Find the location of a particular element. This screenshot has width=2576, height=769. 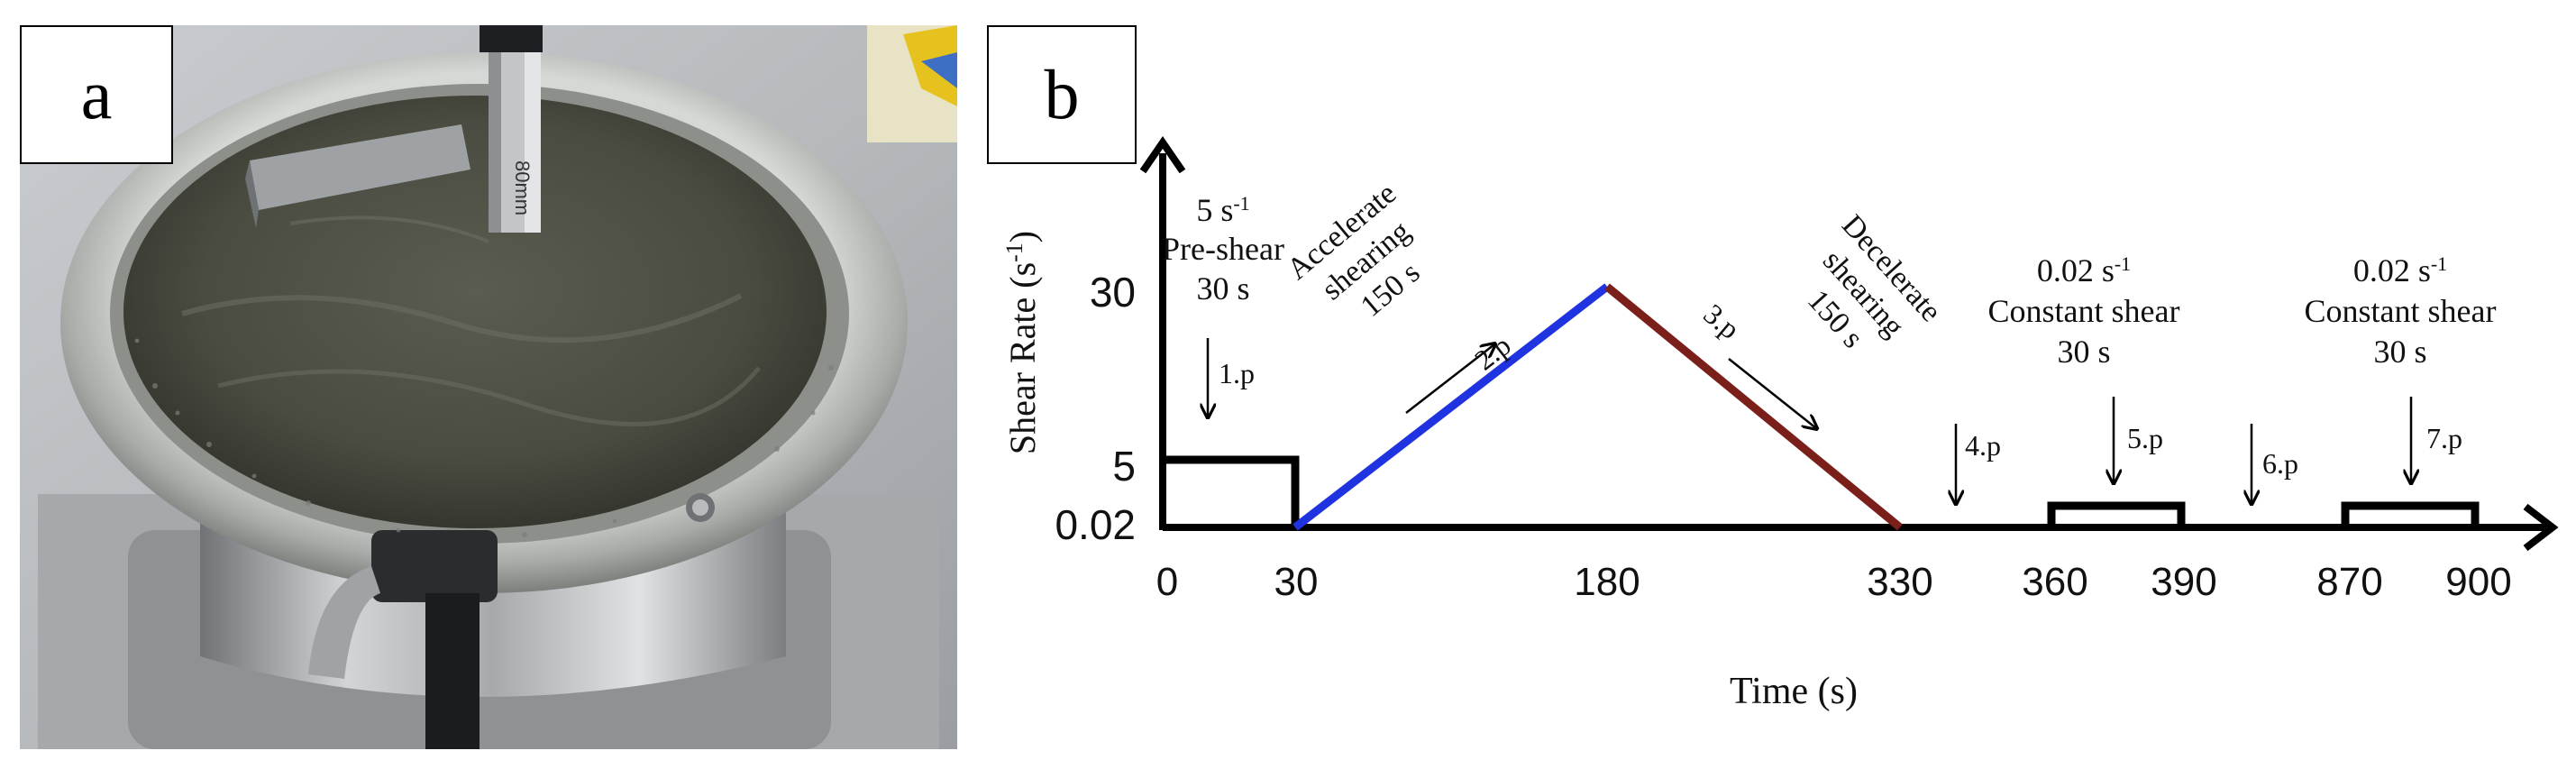

constant-1-rate: 0.02 s-1 is located at coordinates (2084, 270).